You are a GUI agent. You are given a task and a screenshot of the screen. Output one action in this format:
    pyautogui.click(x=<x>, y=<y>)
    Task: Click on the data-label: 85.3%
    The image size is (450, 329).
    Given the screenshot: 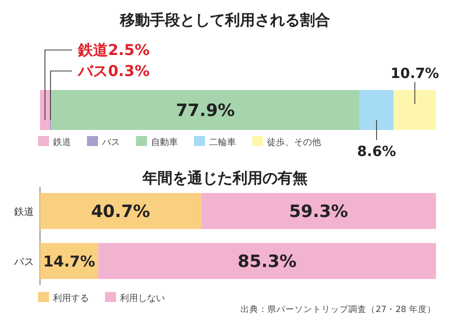 What is the action you would take?
    pyautogui.click(x=267, y=262)
    